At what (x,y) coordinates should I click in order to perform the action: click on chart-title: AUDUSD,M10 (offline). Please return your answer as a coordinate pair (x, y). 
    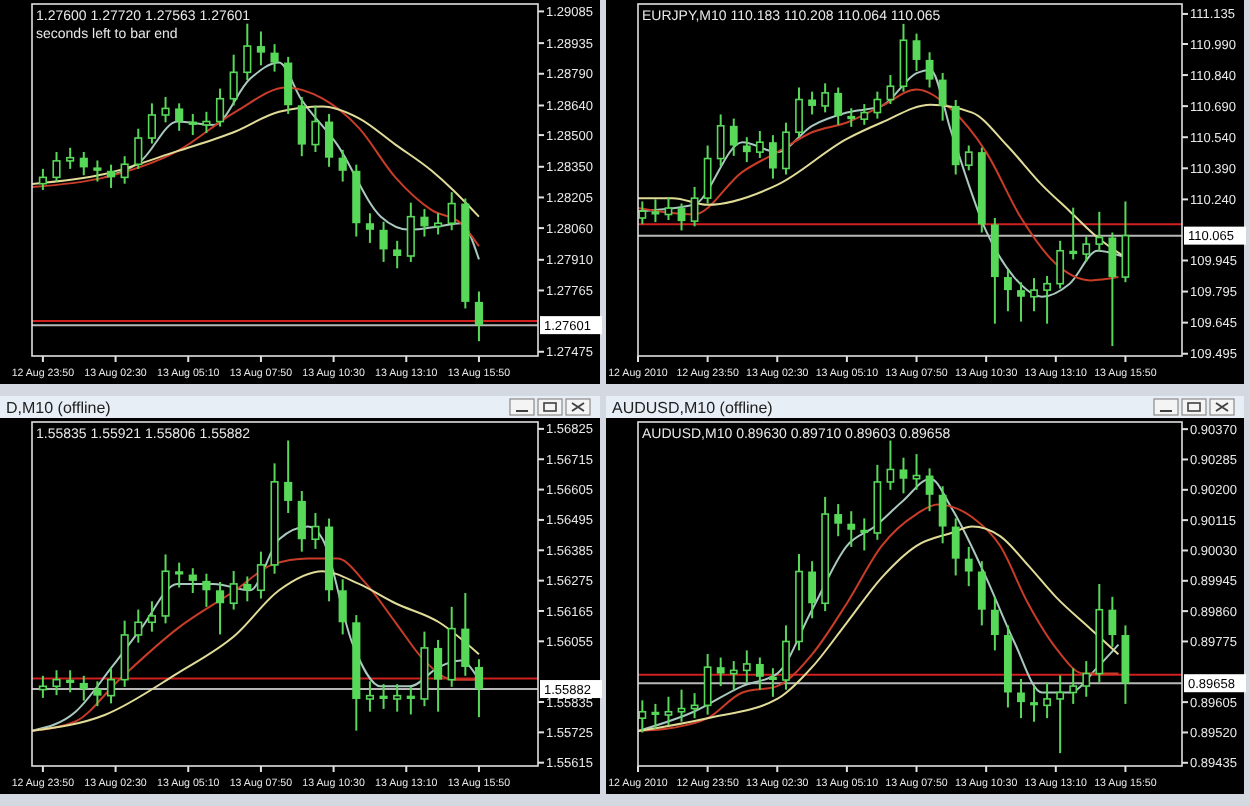
    Looking at the image, I should click on (693, 408).